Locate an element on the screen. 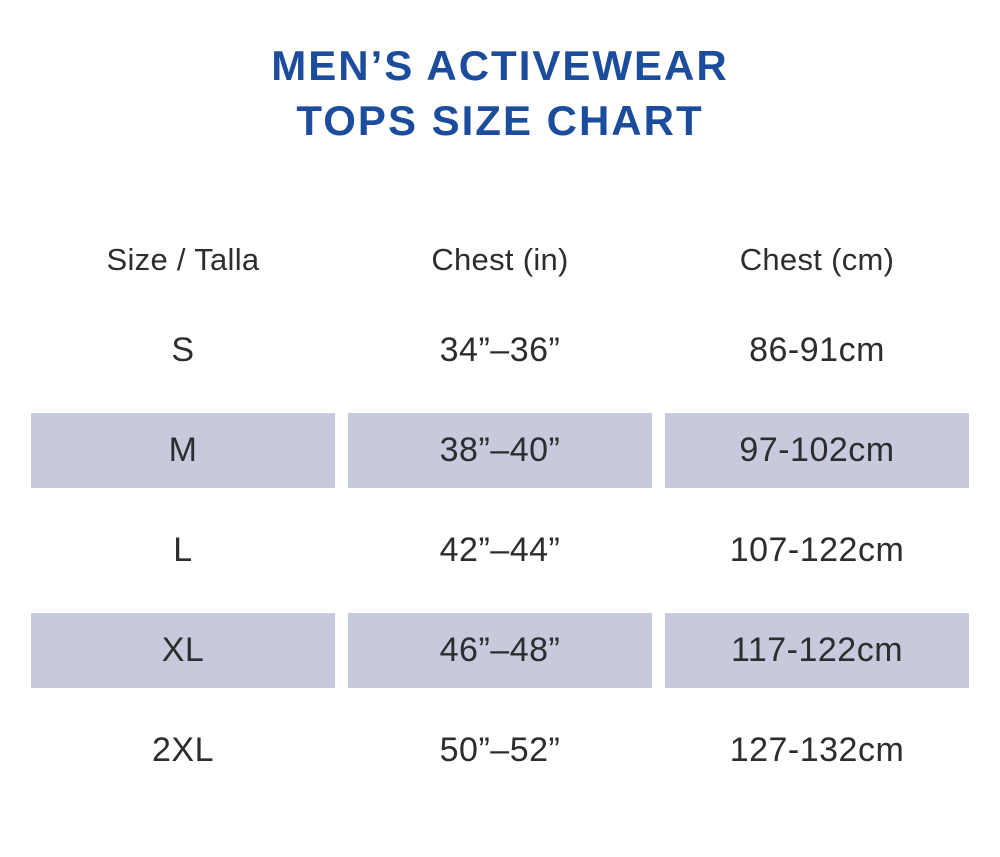  chest-in-cell: 34”–36” is located at coordinates (500, 350).